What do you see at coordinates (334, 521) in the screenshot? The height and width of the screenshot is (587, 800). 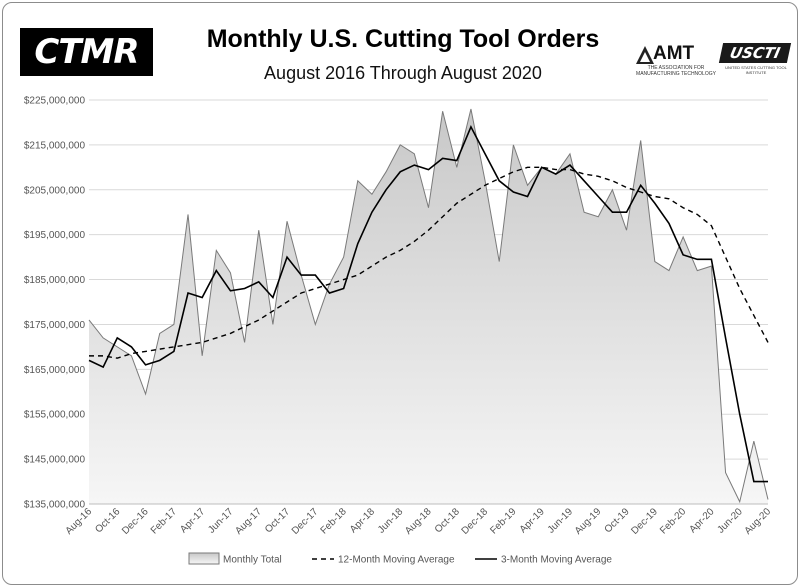 I see `x-tick-label: Feb-18` at bounding box center [334, 521].